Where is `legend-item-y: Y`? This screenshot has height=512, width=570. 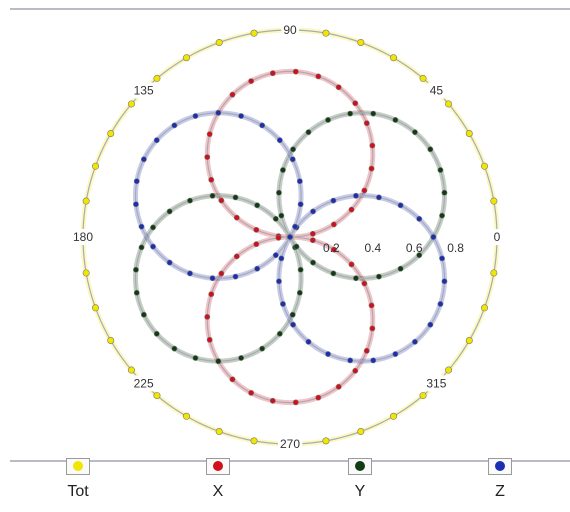
legend-item-y: Y is located at coordinates (360, 479).